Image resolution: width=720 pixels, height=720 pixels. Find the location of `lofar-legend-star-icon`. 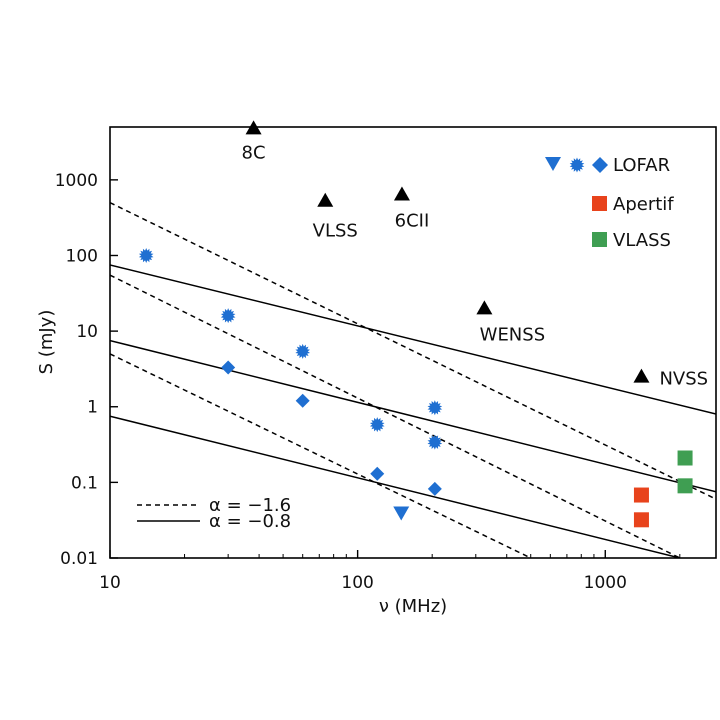

lofar-legend-star-icon is located at coordinates (577, 165).